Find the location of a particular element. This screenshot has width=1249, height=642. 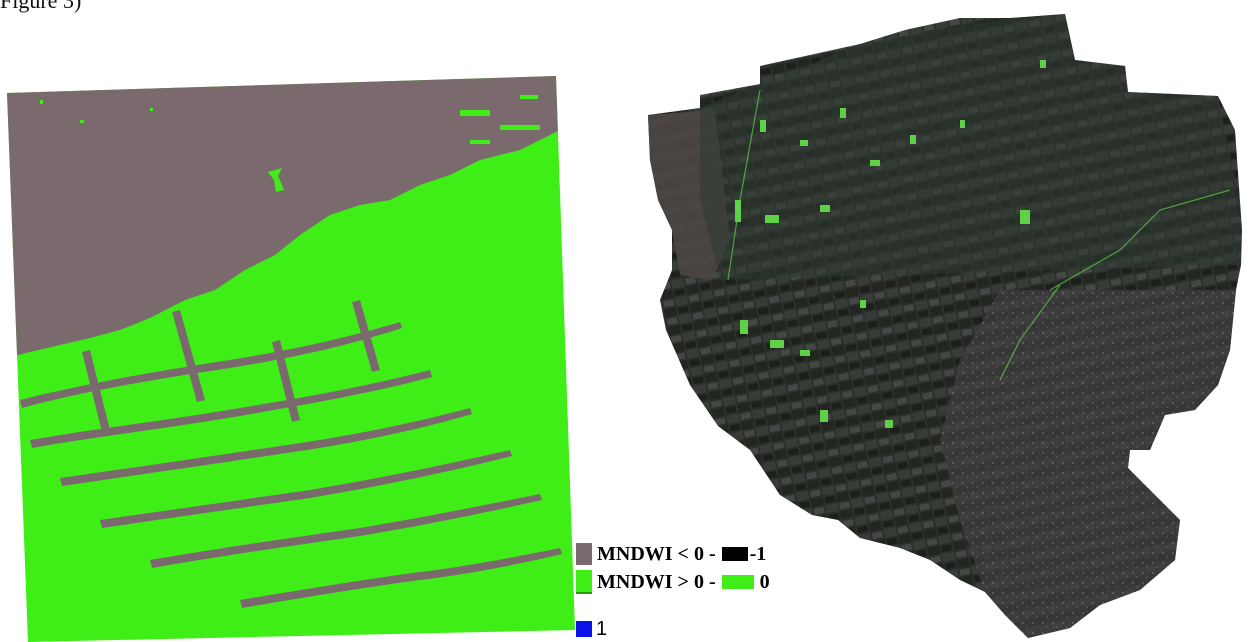

legend-value-one: 1 is located at coordinates (602, 628).